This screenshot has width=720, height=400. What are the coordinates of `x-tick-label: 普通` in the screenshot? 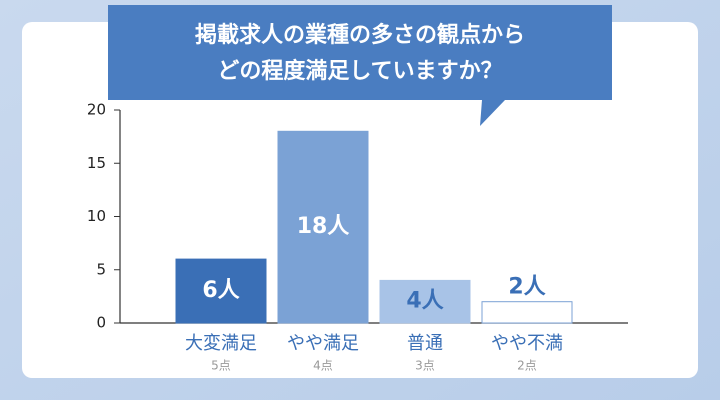 It's located at (425, 343).